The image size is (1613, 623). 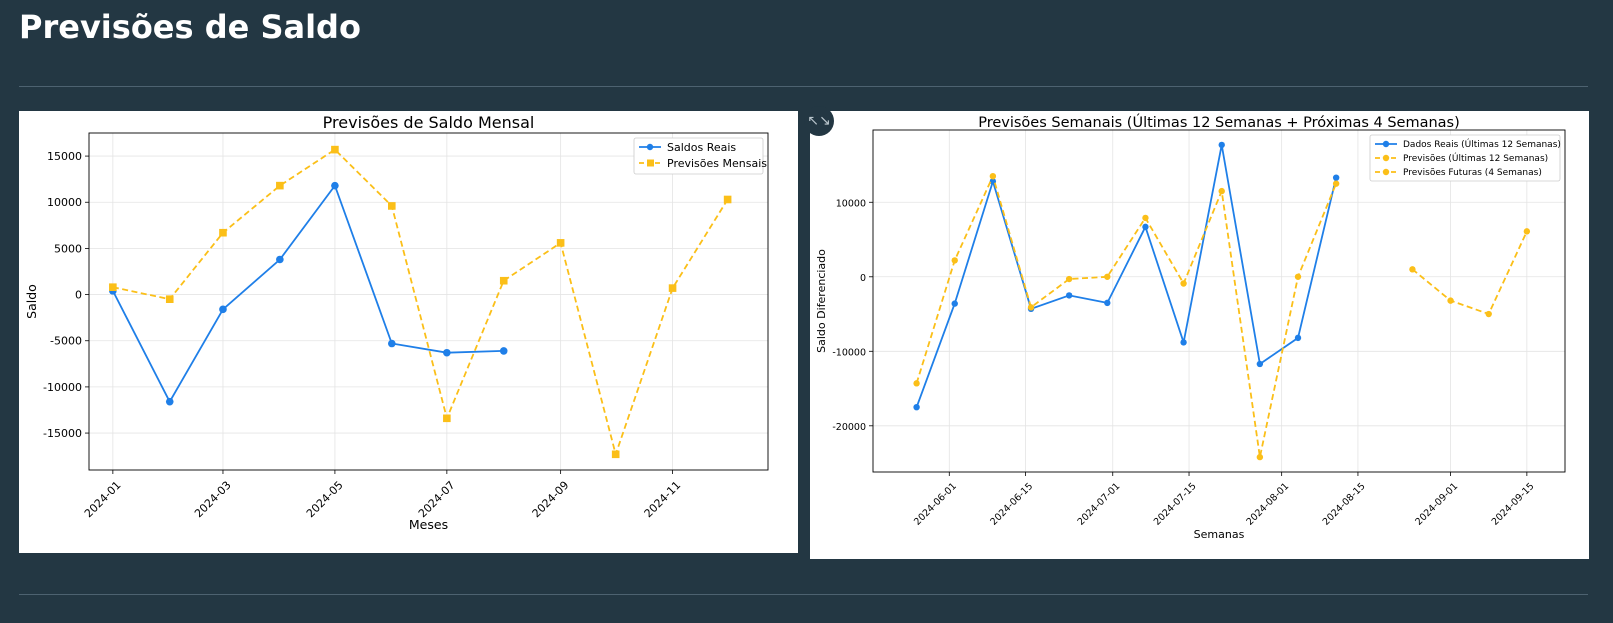 I want to click on y-tick-label: -5000, so click(x=66, y=341).